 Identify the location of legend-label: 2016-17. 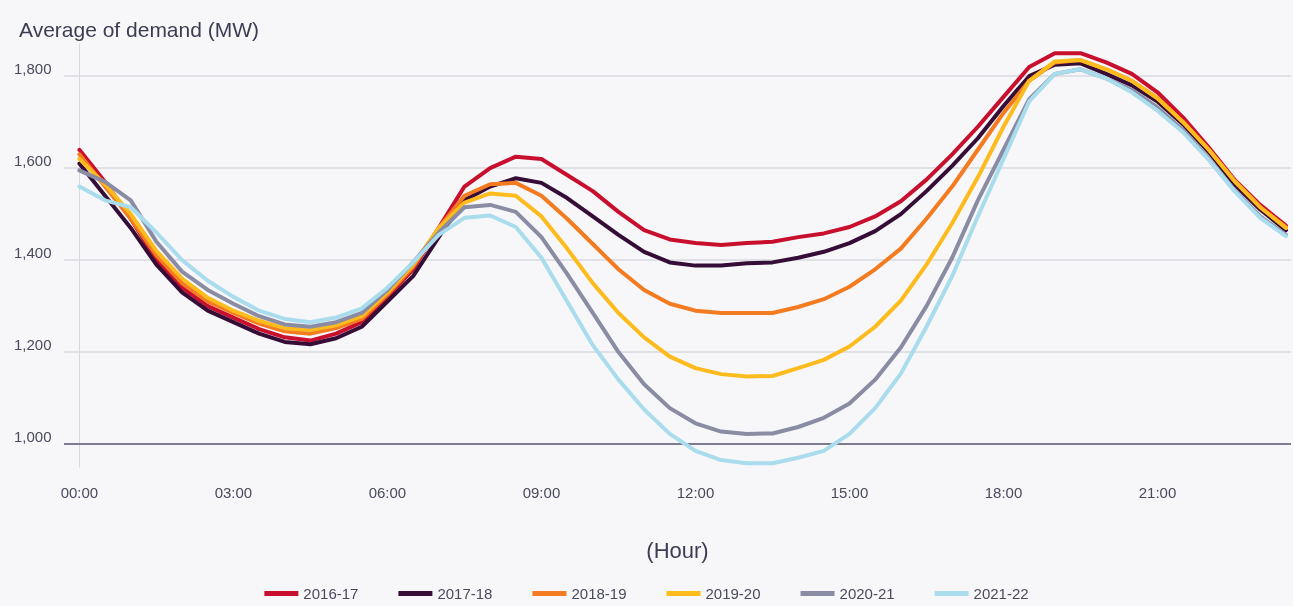
(331, 593).